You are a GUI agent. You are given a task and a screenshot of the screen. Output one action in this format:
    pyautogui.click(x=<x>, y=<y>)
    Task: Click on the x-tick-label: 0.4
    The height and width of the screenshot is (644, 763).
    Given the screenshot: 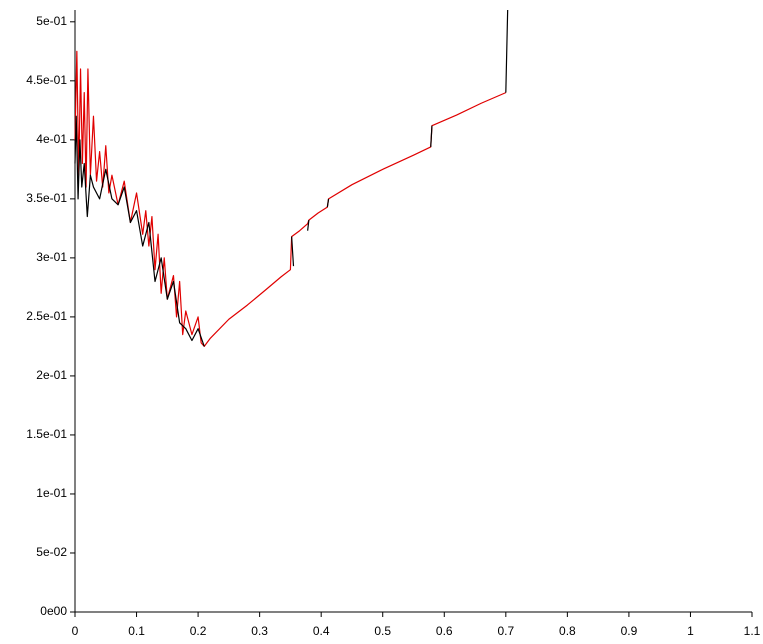 What is the action you would take?
    pyautogui.click(x=321, y=631)
    